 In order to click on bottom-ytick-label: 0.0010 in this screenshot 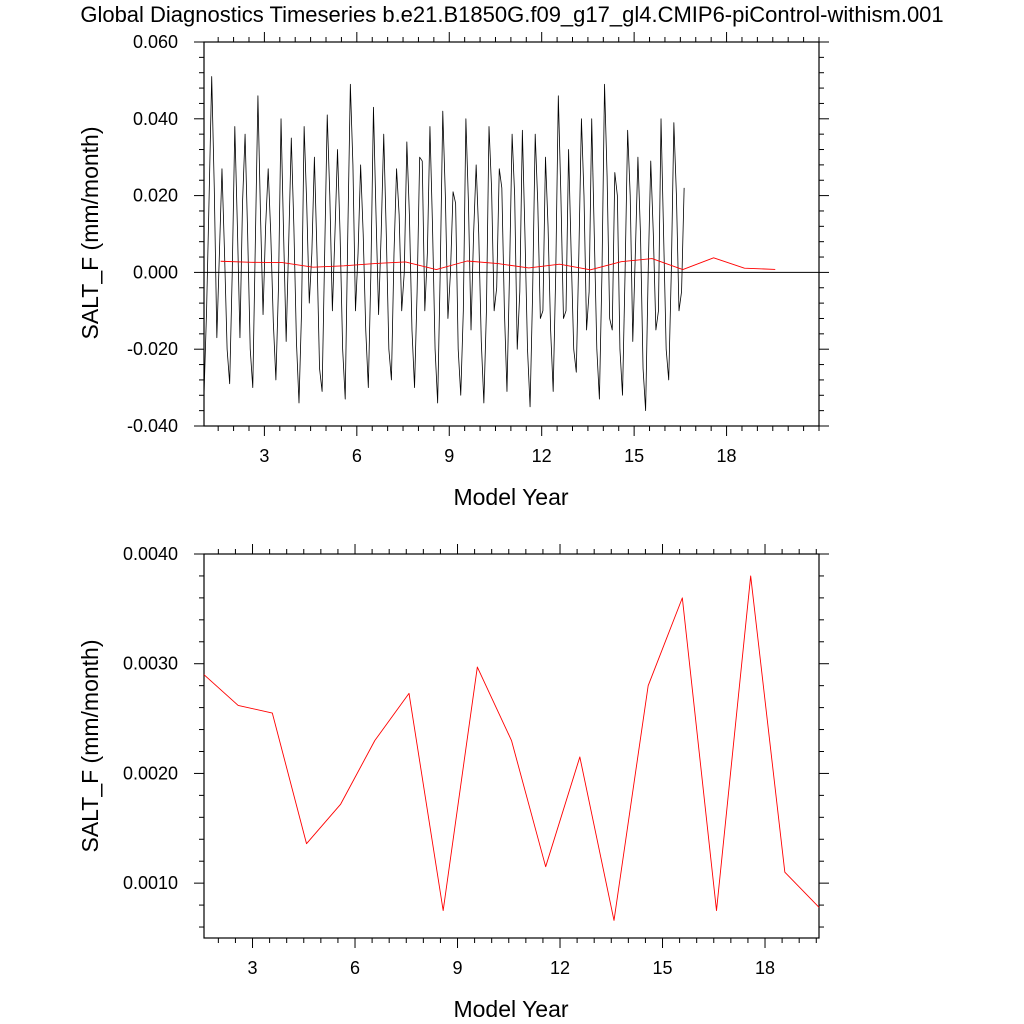, I will do `click(150, 883)`.